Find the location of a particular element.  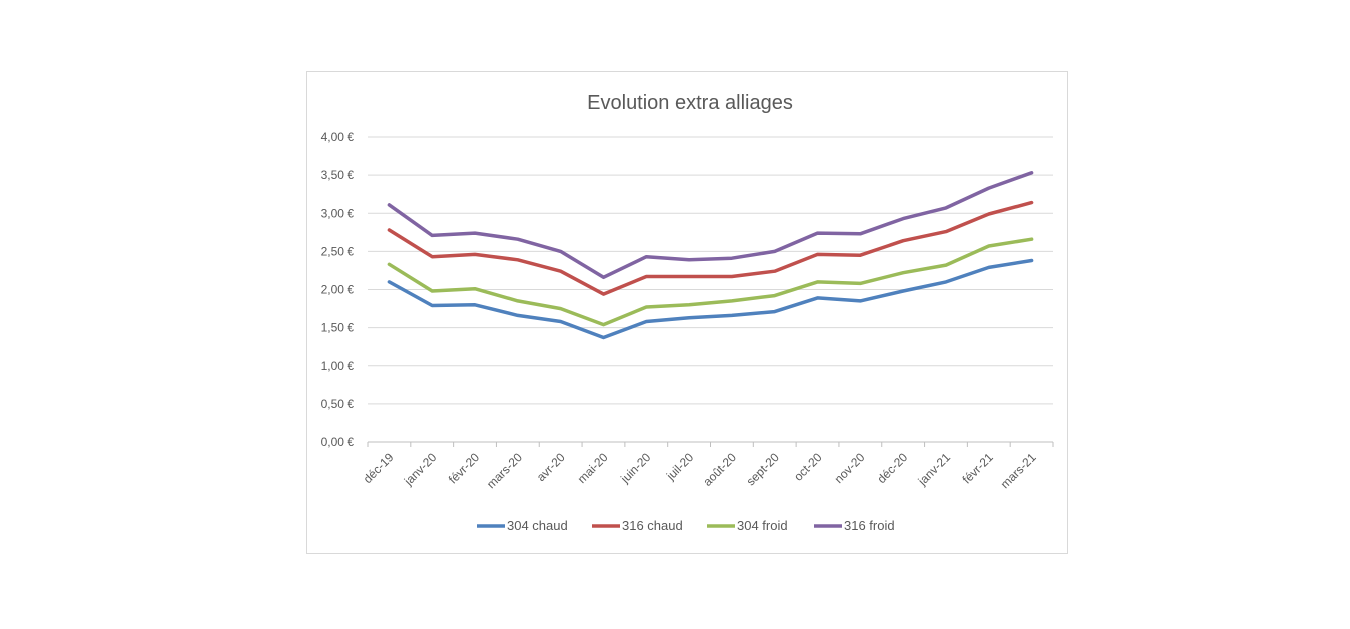

x-tick-label: déc-19 is located at coordinates (379, 468).